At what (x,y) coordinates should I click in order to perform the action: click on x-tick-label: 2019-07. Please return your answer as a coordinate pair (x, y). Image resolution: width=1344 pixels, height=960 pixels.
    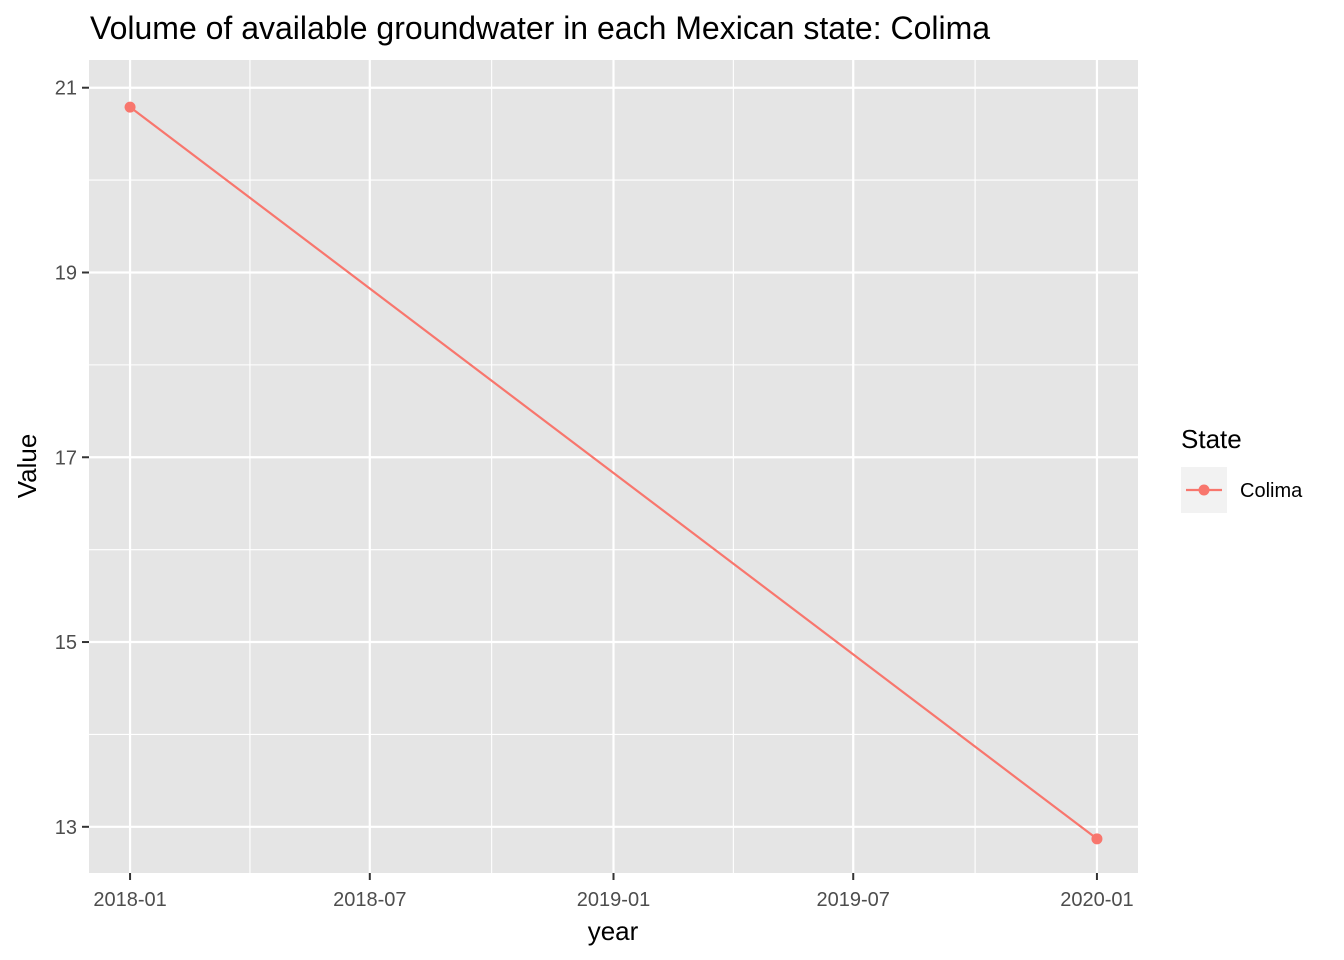
    Looking at the image, I should click on (853, 900).